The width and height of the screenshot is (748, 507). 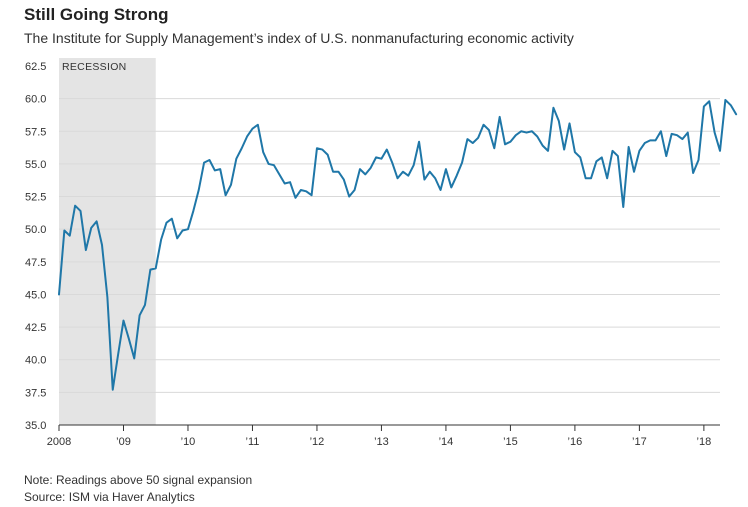 What do you see at coordinates (381, 442) in the screenshot?
I see `x-tick-label: ’13` at bounding box center [381, 442].